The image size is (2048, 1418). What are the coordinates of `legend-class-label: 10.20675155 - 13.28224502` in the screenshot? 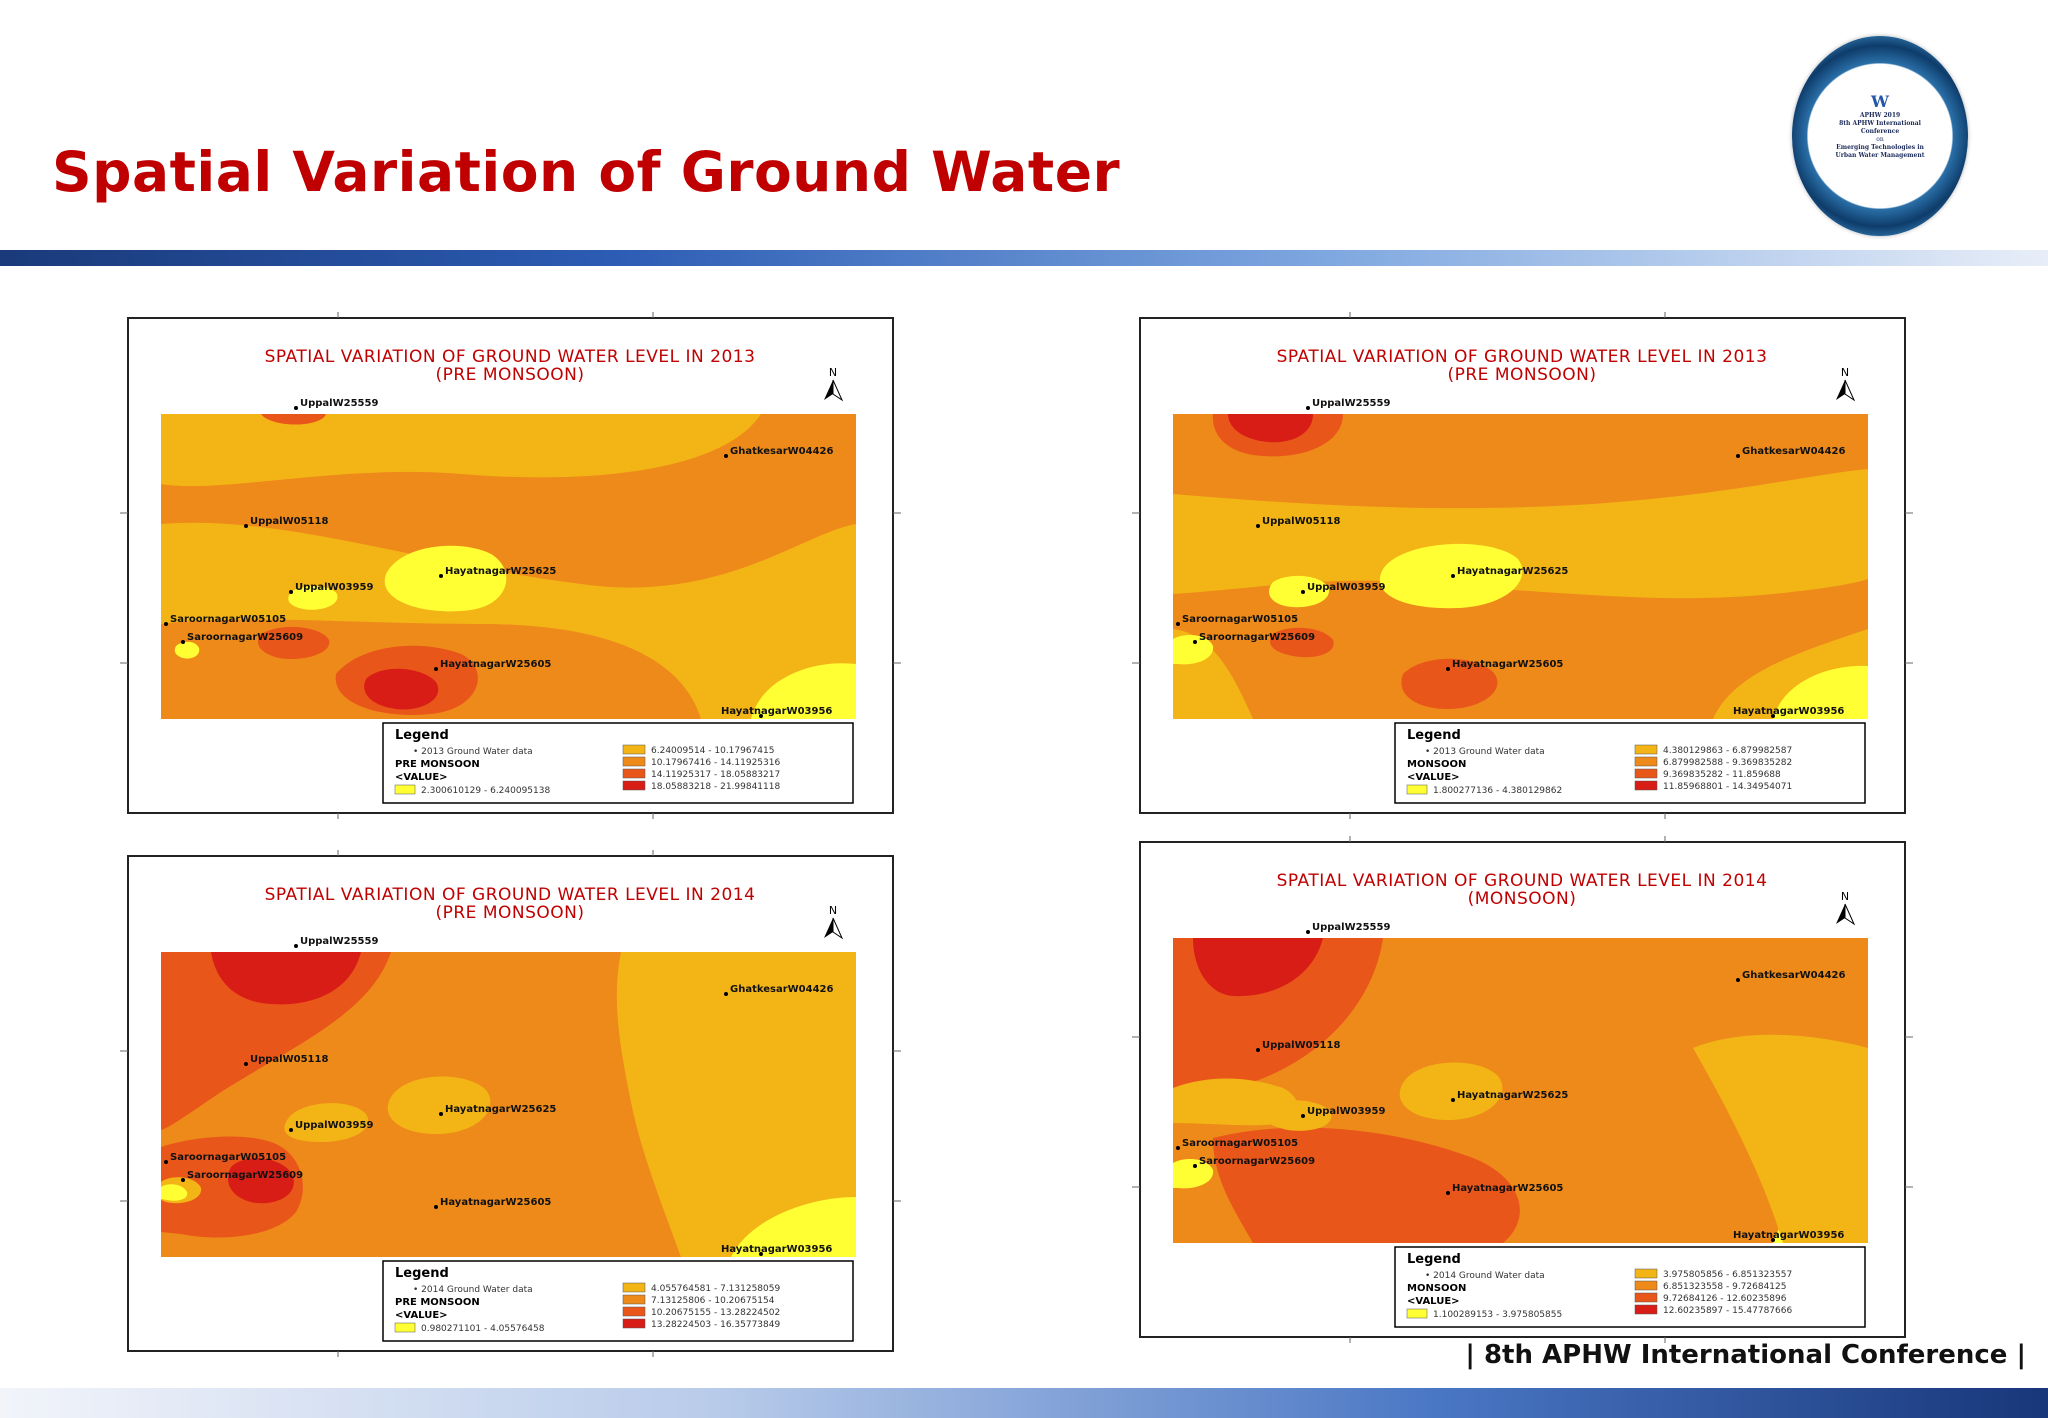 It's located at (715, 1313).